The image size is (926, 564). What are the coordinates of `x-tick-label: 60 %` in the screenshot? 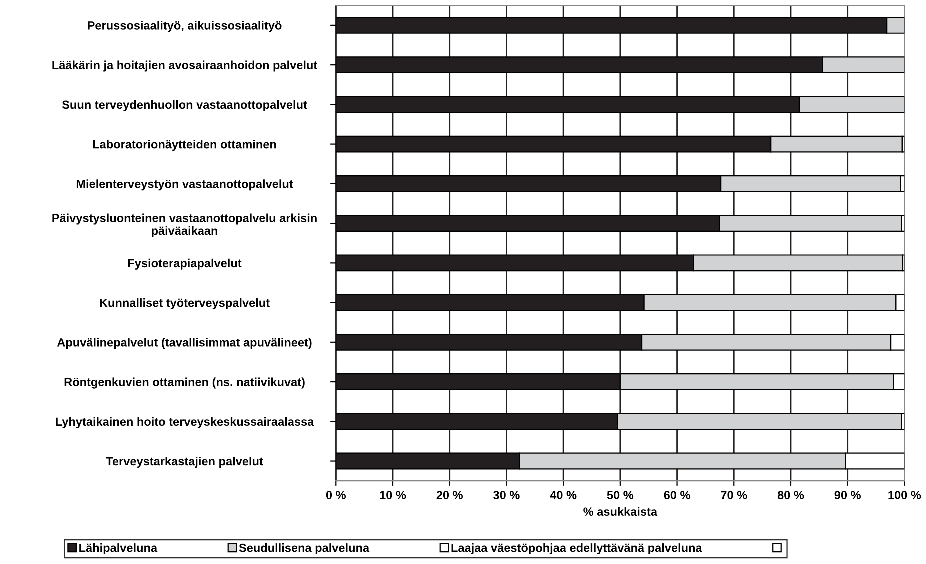 It's located at (677, 495).